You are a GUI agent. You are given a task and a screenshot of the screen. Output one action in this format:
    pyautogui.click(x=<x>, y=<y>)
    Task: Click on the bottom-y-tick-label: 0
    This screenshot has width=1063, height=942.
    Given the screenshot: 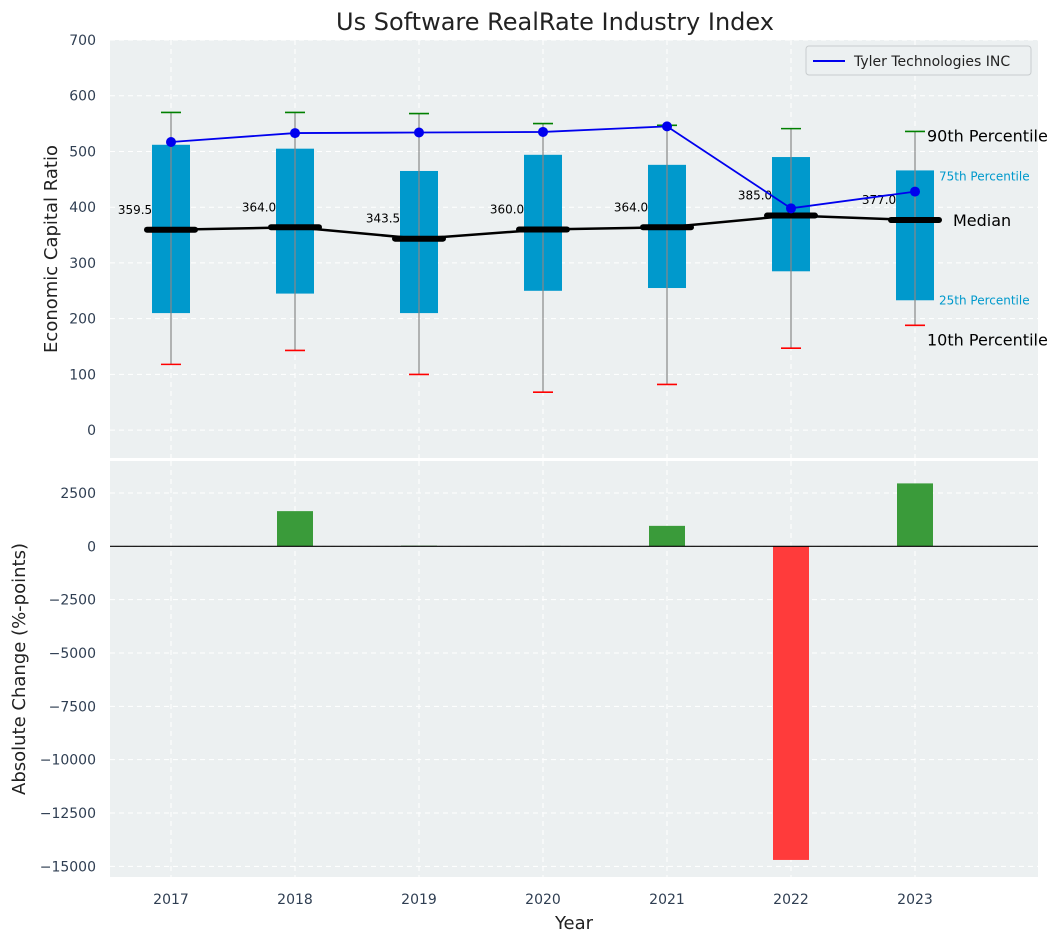 What is the action you would take?
    pyautogui.click(x=91, y=547)
    